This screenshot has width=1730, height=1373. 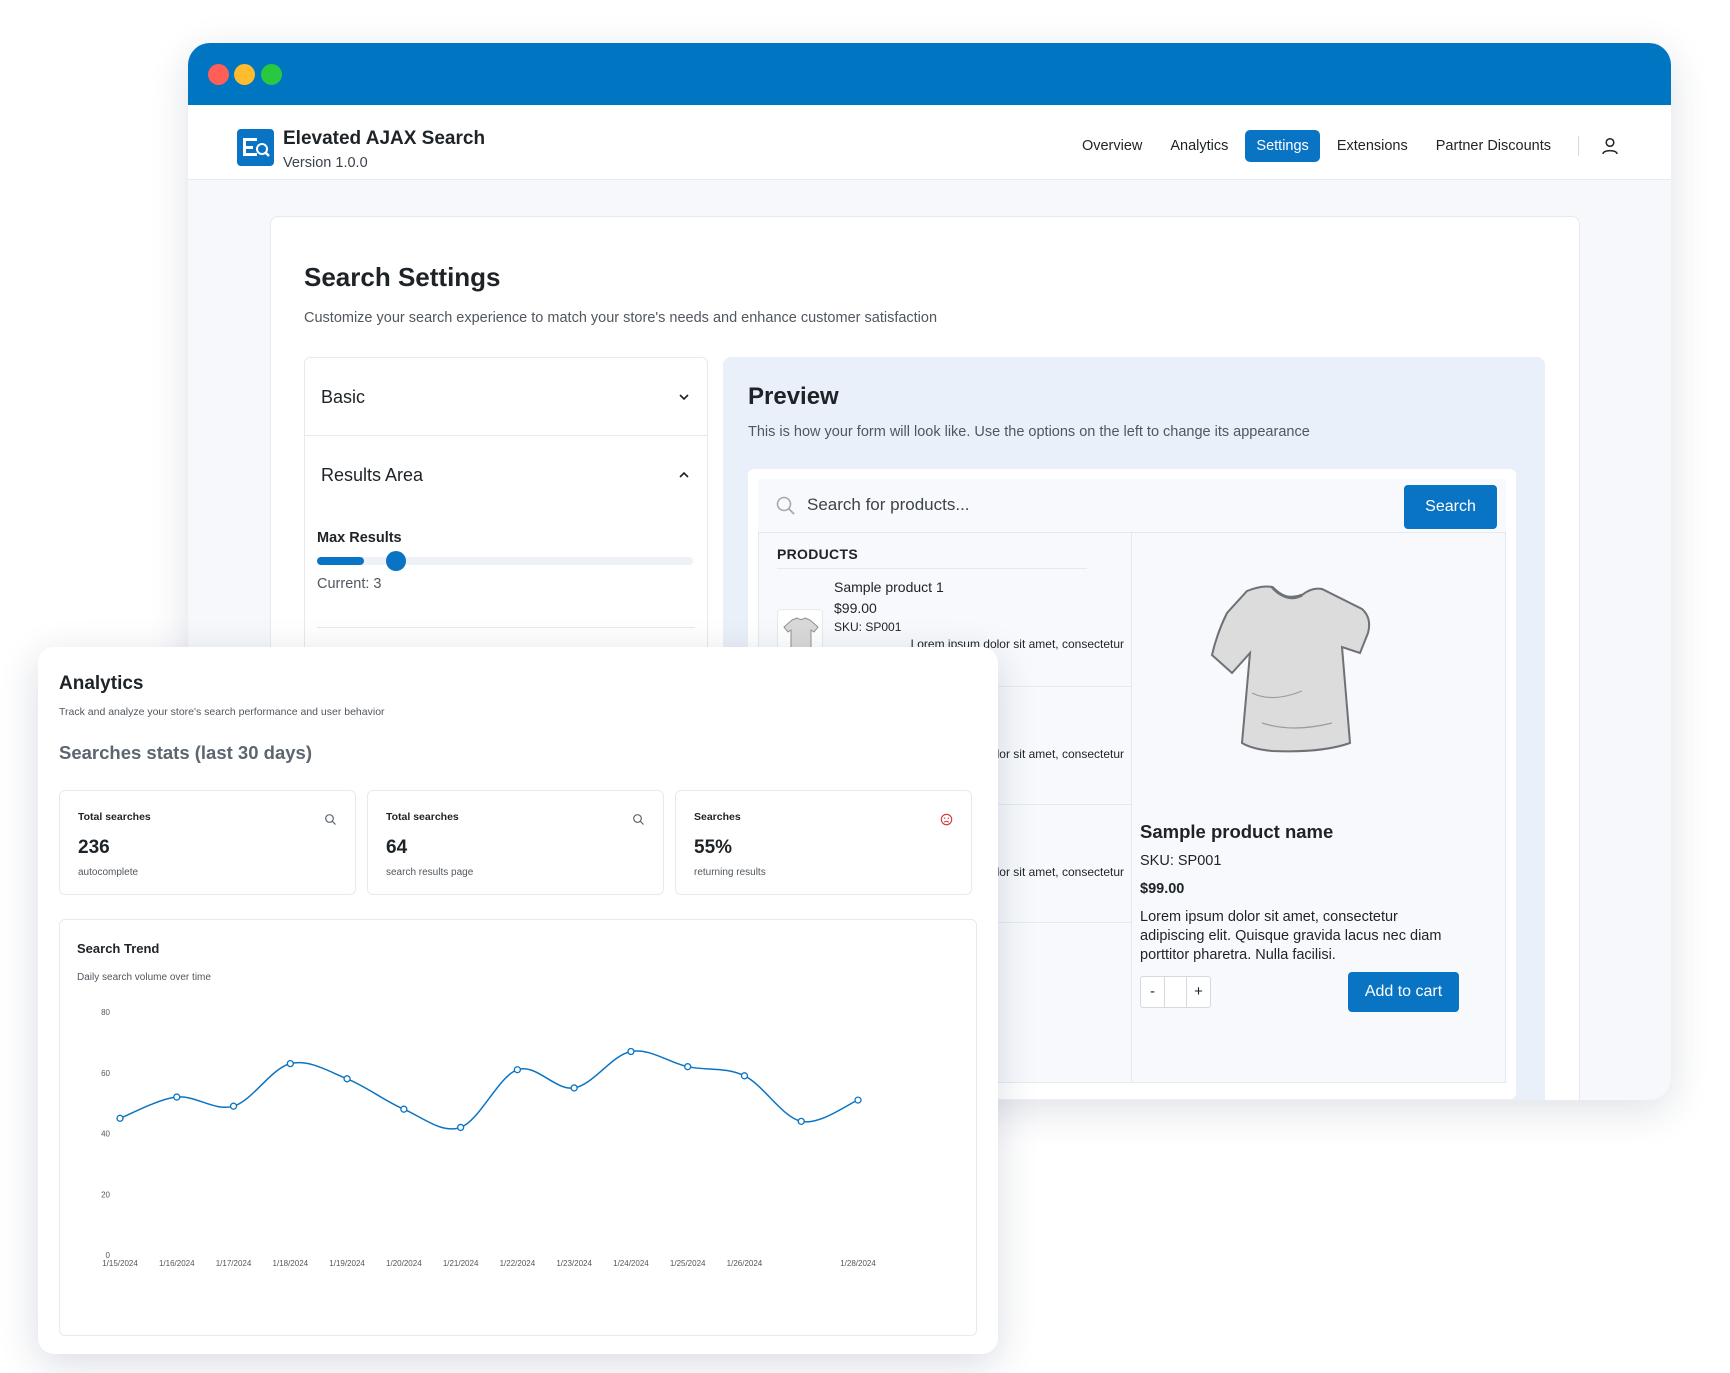 What do you see at coordinates (1162, 889) in the screenshot?
I see `detail-price: $99.00` at bounding box center [1162, 889].